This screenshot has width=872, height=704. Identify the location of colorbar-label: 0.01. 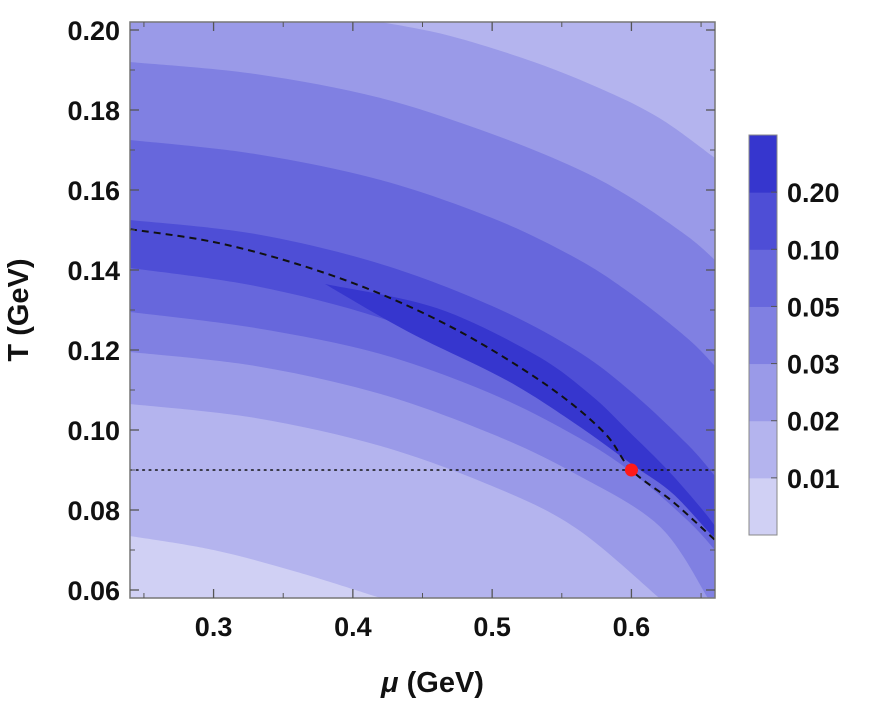
(813, 479).